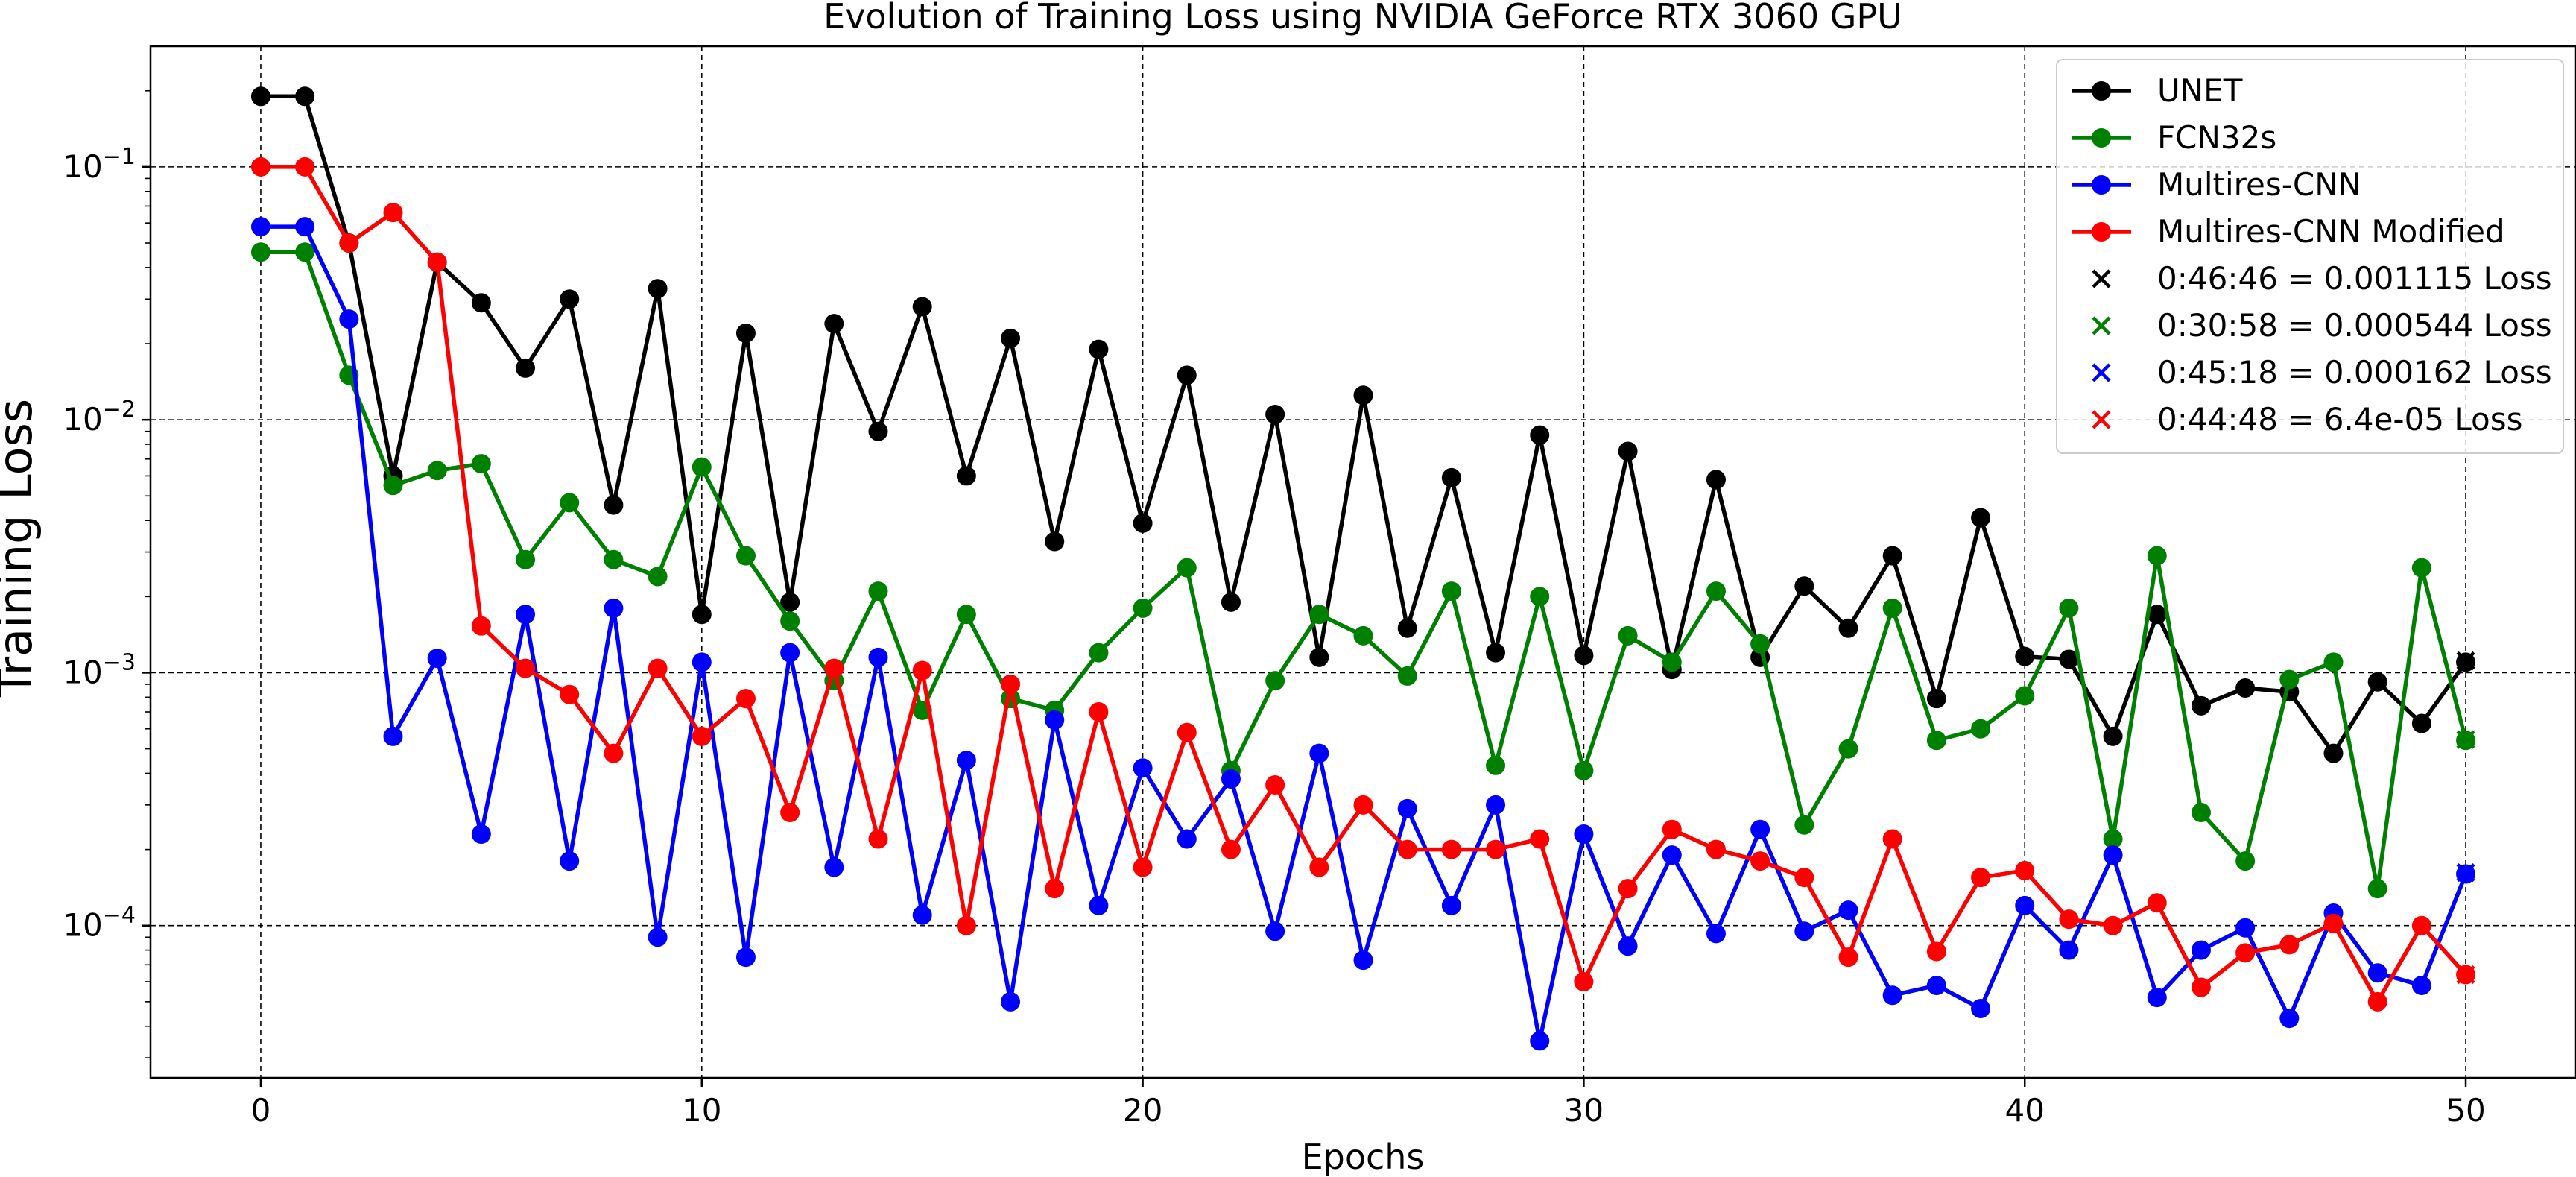 Image resolution: width=2576 pixels, height=1177 pixels. I want to click on legend-item: Multires-CNN, so click(2216, 184).